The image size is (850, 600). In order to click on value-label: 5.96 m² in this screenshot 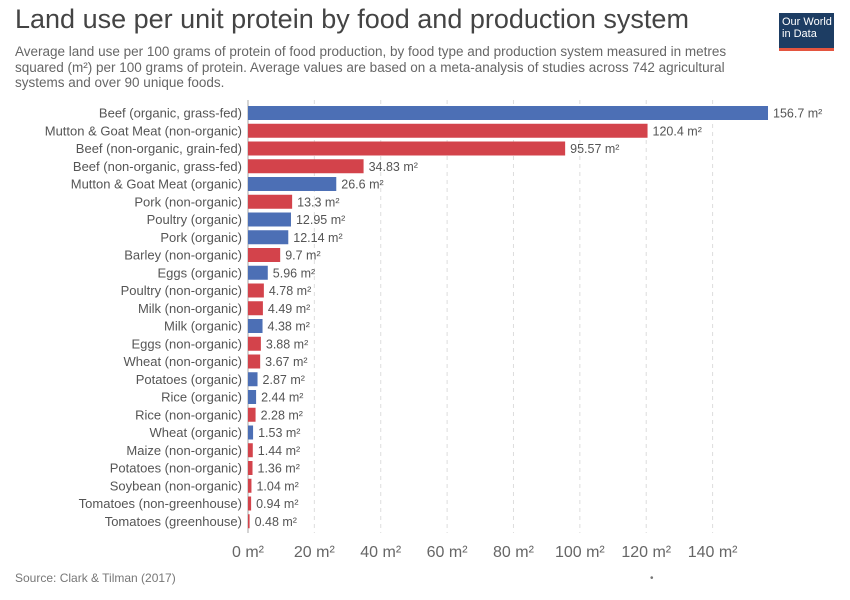, I will do `click(294, 273)`.